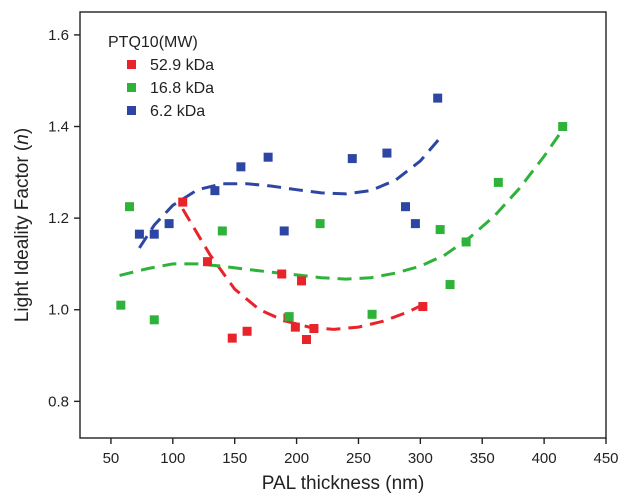 The width and height of the screenshot is (621, 500). I want to click on y-tick-label: 1.2, so click(58, 218).